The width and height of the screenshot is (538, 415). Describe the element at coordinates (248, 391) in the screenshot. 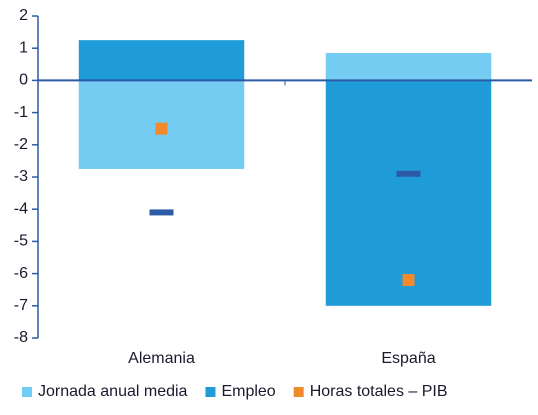

I see `legend-label: Empleo` at that location.